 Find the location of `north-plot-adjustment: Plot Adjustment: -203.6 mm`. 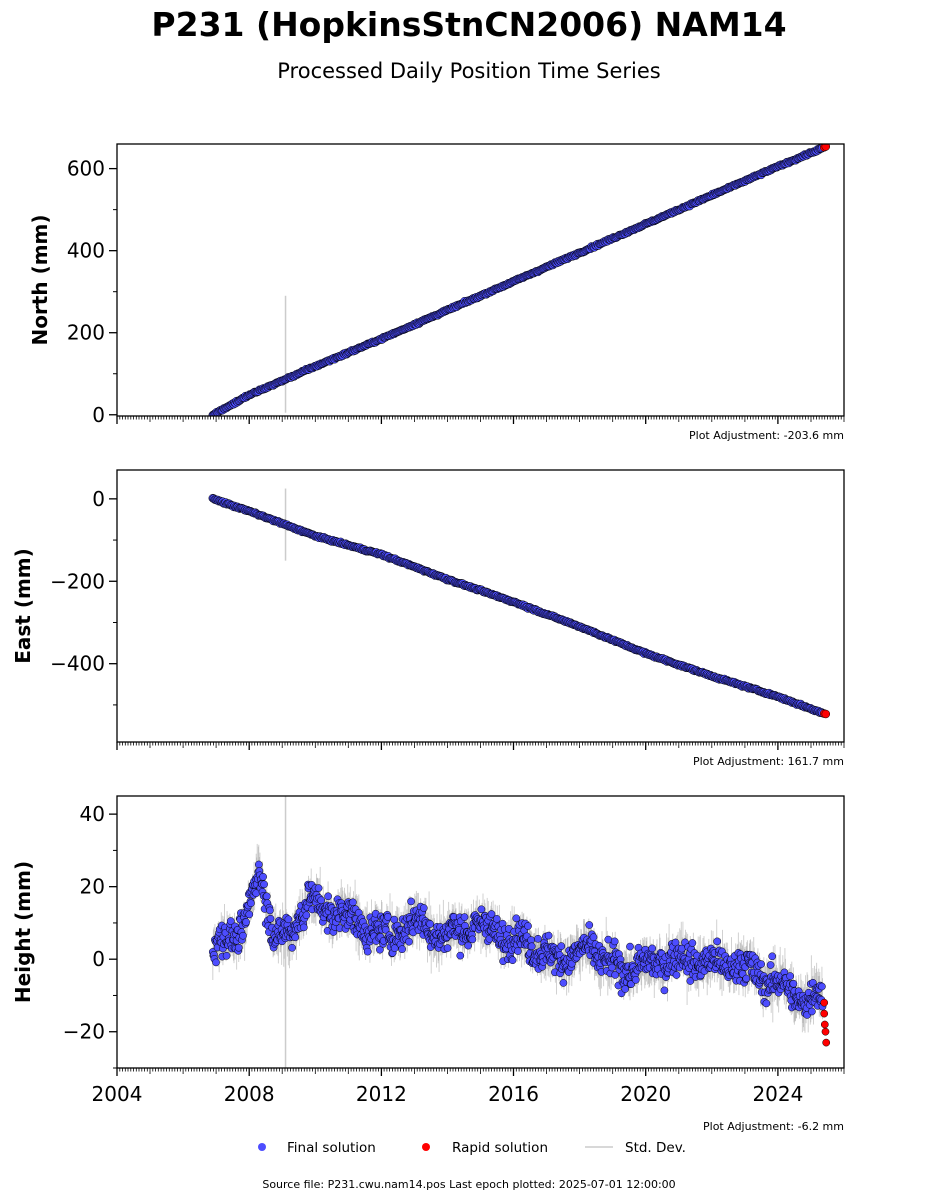

north-plot-adjustment: Plot Adjustment: -203.6 mm is located at coordinates (766, 435).